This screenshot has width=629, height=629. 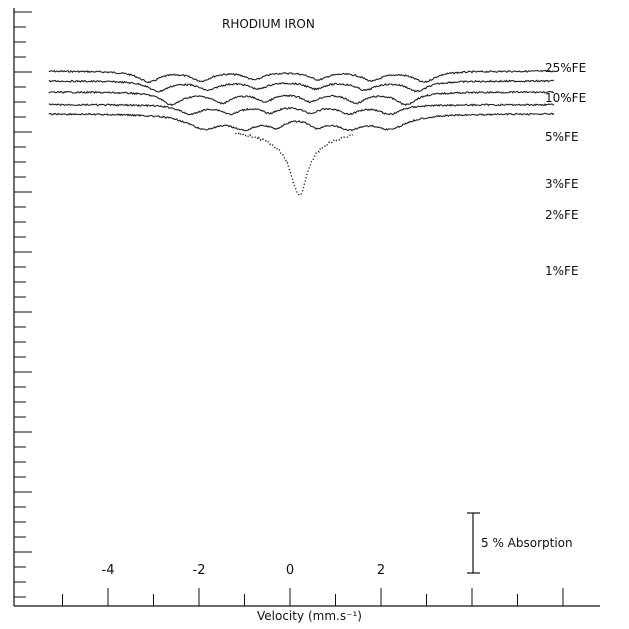 What do you see at coordinates (307, 597) in the screenshot?
I see `x-axis` at bounding box center [307, 597].